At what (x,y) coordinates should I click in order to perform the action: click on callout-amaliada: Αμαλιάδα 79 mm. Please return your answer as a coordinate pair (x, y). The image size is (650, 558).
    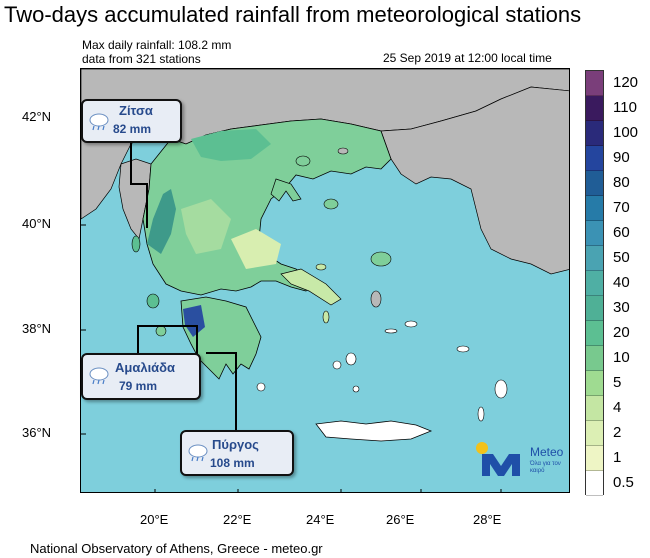
    Looking at the image, I should click on (141, 376).